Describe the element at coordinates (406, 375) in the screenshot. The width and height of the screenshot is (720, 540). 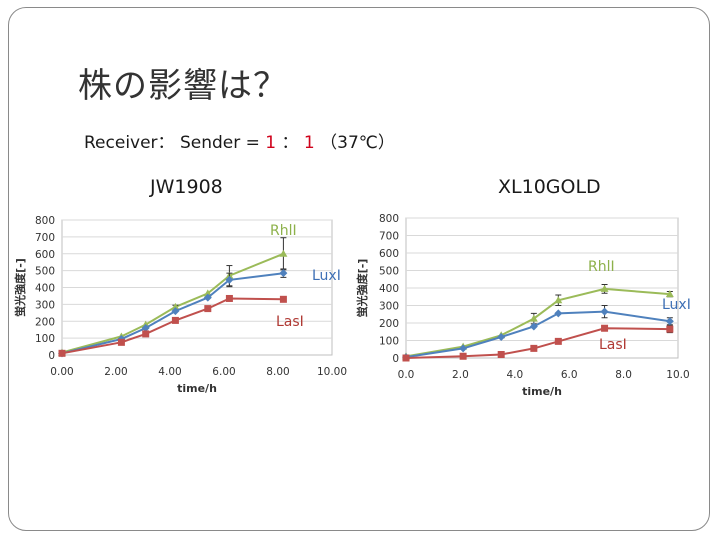
I see `x-tick-label: 0.0` at that location.